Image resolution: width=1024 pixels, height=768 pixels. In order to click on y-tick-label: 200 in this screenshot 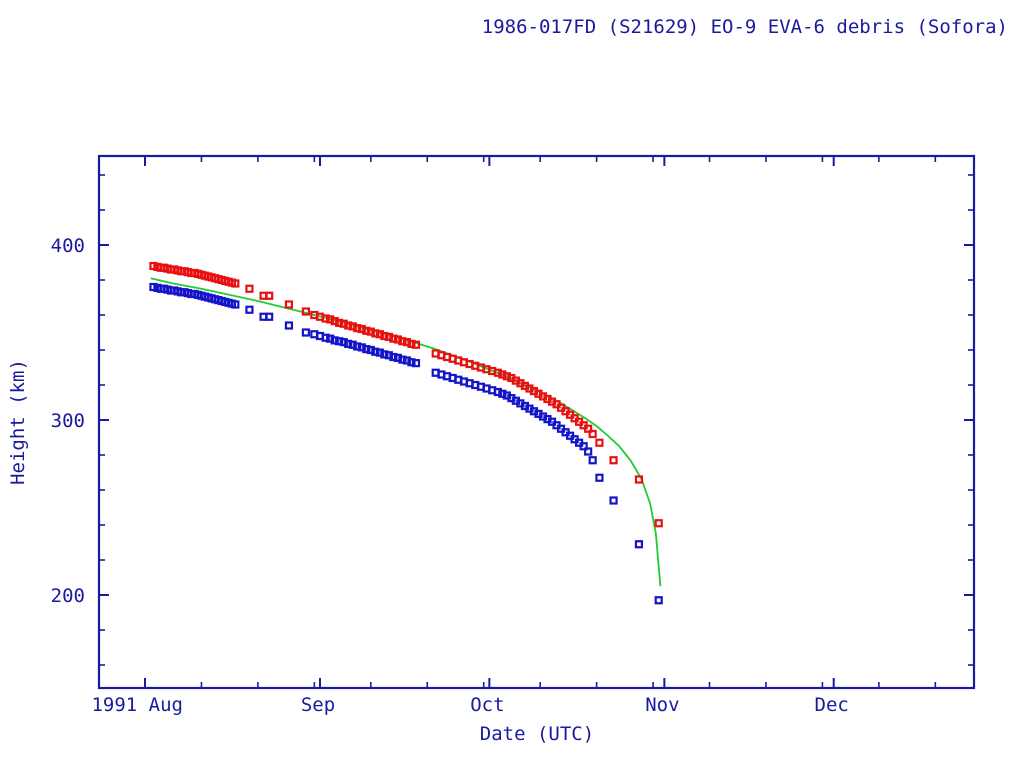, I will do `click(68, 596)`.